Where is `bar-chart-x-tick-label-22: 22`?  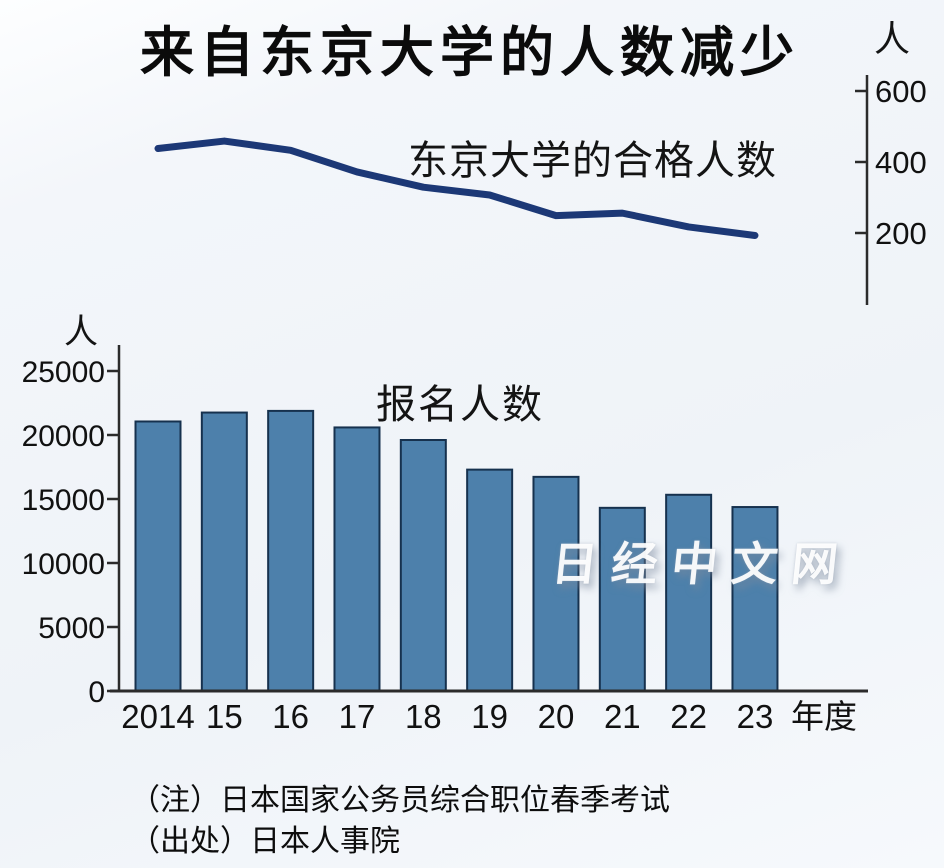
bar-chart-x-tick-label-22: 22 is located at coordinates (688, 716).